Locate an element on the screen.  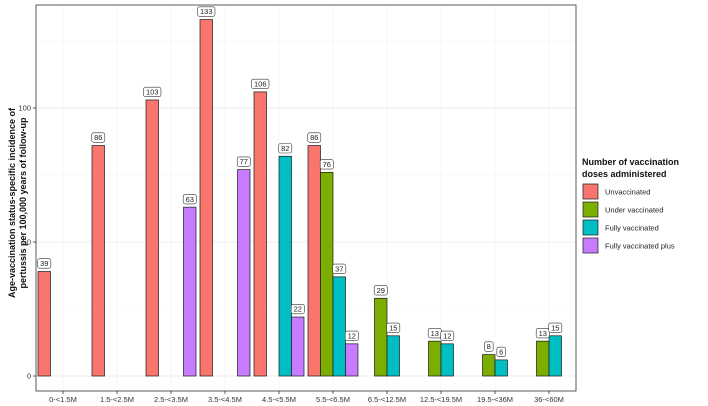
data-label-value: 37 is located at coordinates (339, 268).